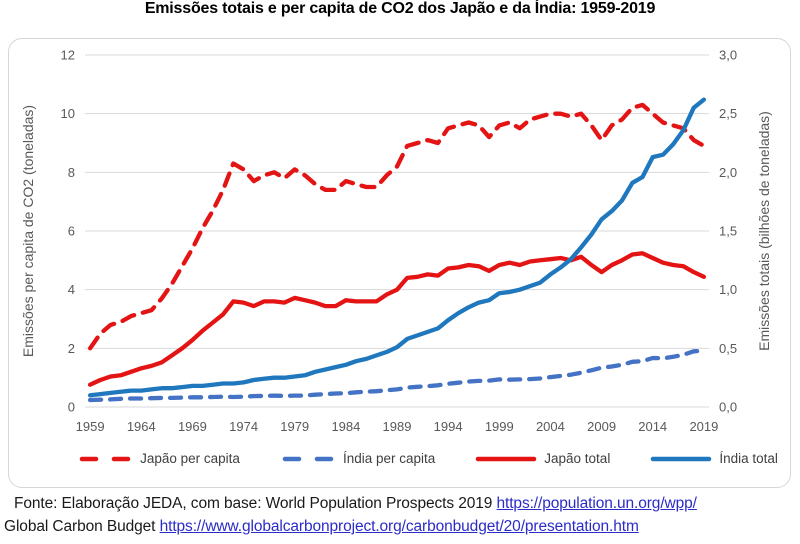 Image resolution: width=800 pixels, height=544 pixels. What do you see at coordinates (68, 55) in the screenshot?
I see `y-left-tick-label: 12` at bounding box center [68, 55].